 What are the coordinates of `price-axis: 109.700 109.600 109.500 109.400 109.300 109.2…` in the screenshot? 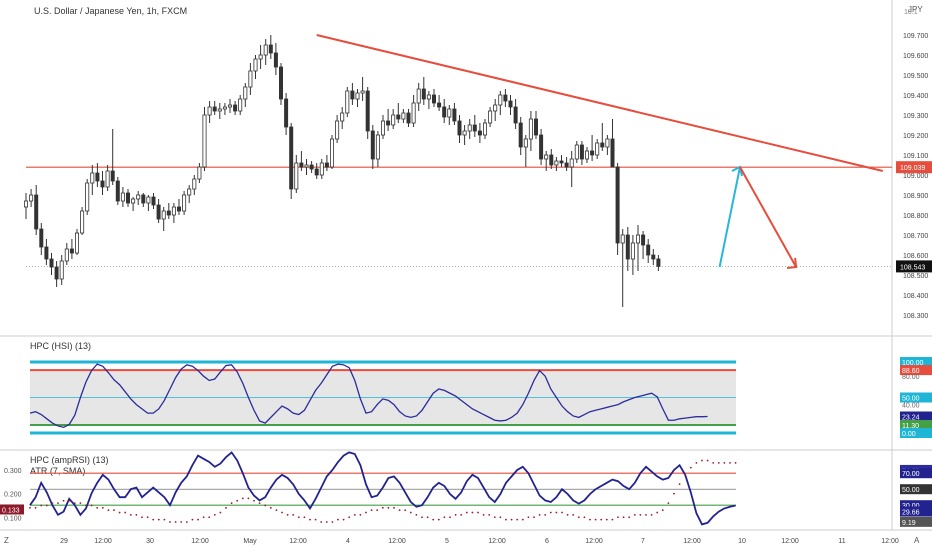 It's located at (915, 176).